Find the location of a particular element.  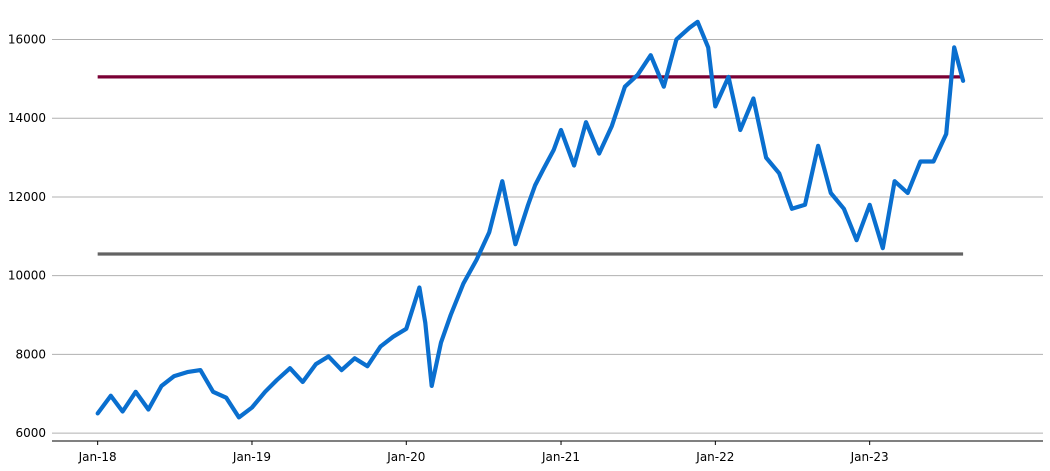

y-tick-label: 16000 is located at coordinates (27, 39).